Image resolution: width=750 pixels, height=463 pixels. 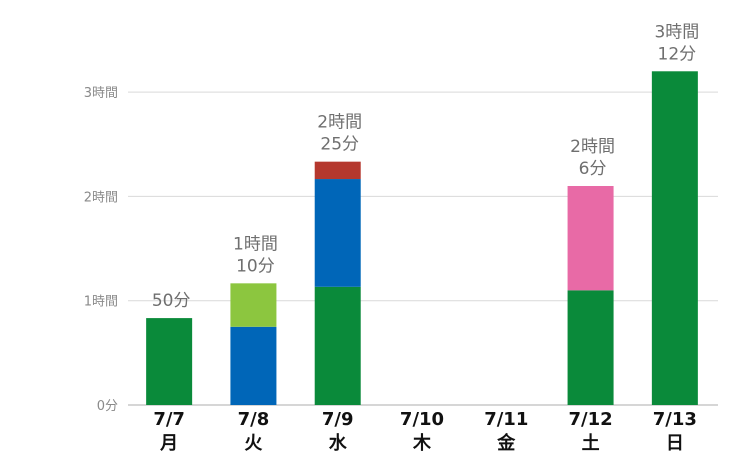 I want to click on x-axis-ticks: 7/7 月 7/8 火 7/9水 7/10木 7/11金 7/12 土 7/13 日, so click(x=425, y=431).